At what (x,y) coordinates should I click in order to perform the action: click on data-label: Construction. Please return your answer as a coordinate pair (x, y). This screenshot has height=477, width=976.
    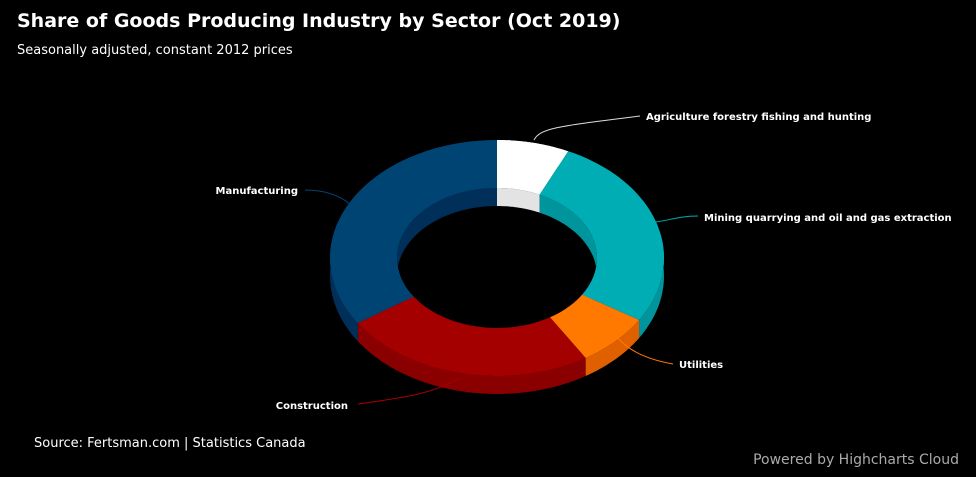
    Looking at the image, I should click on (312, 406).